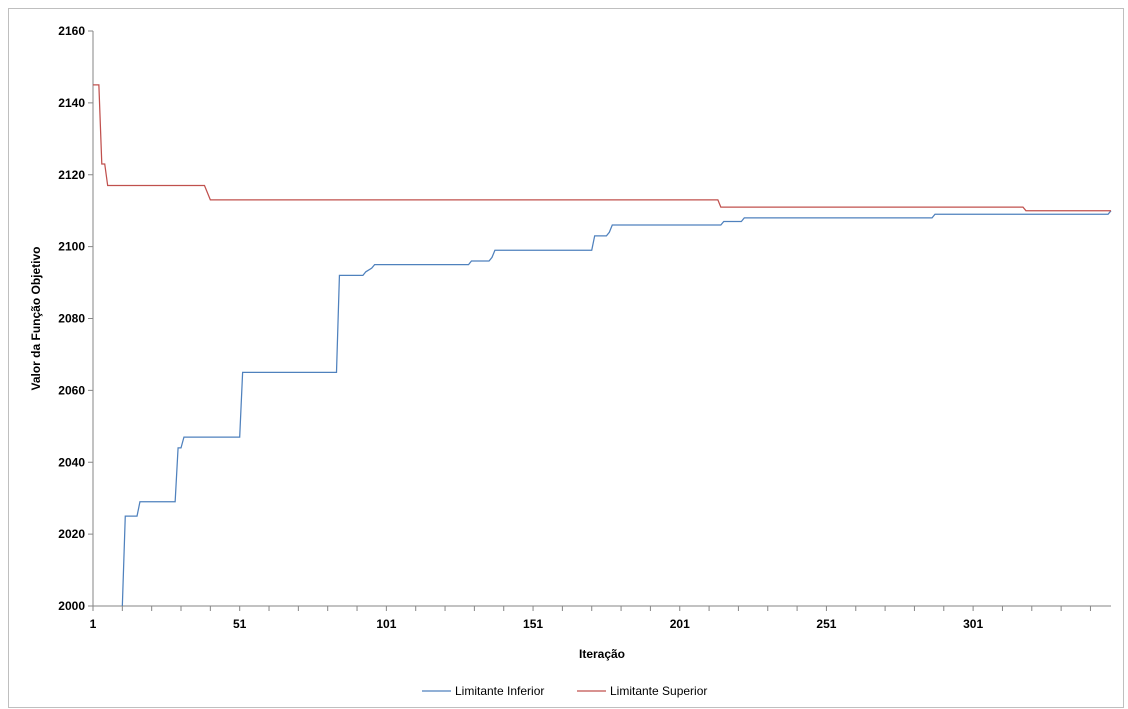 The height and width of the screenshot is (709, 1128). Describe the element at coordinates (240, 624) in the screenshot. I see `x-tick-label: 51` at that location.